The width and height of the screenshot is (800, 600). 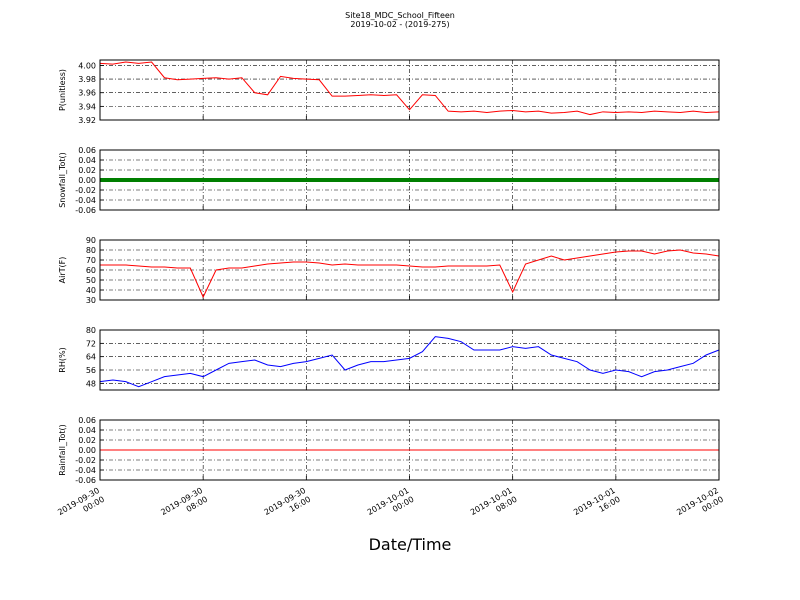 I want to click on y-tick-label: 48, so click(x=91, y=383).